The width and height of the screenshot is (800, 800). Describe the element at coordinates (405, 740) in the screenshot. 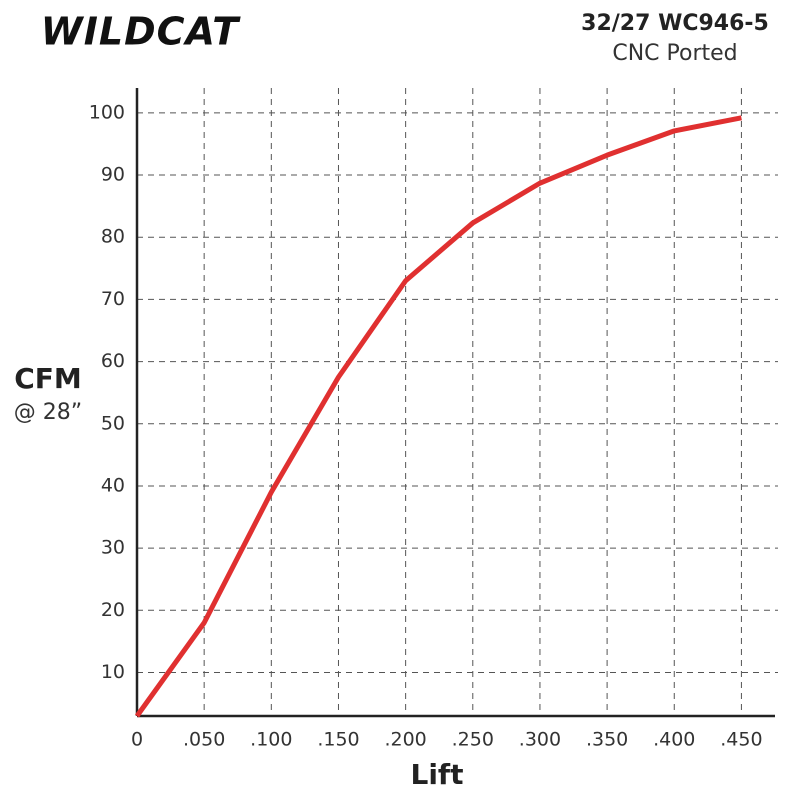

I see `x-tick-label: .200` at that location.